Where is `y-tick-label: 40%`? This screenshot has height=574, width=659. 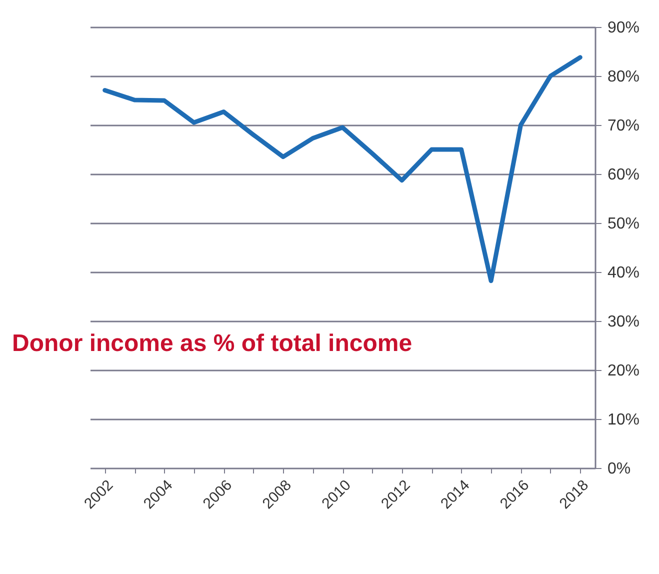
y-tick-label: 40% is located at coordinates (624, 273).